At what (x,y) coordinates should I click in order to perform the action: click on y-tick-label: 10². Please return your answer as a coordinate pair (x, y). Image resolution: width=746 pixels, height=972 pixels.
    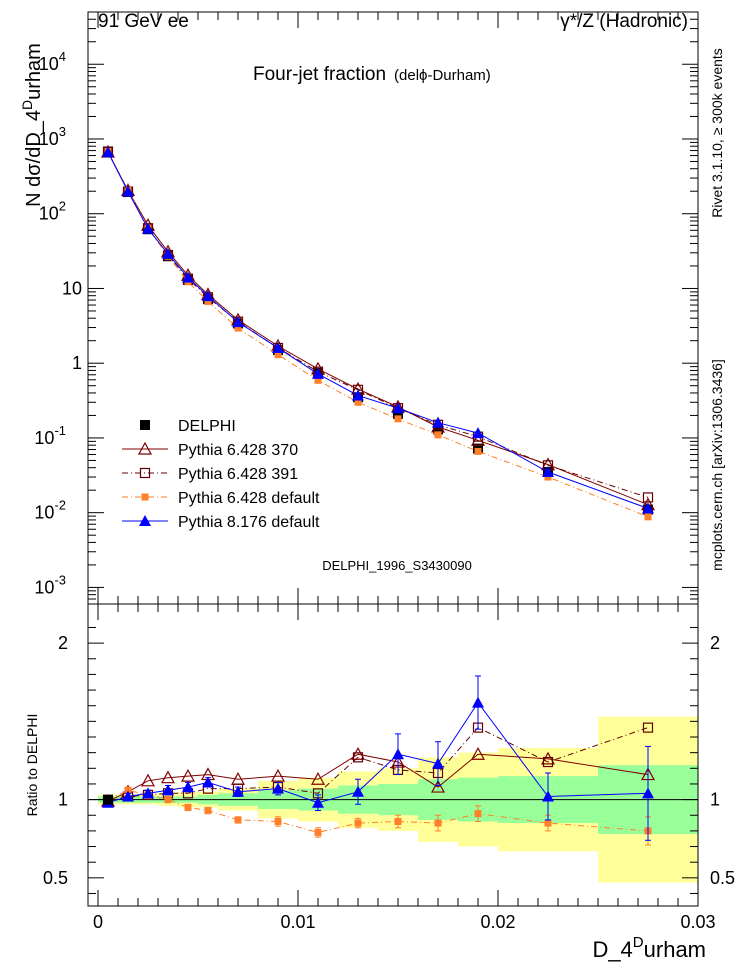
    Looking at the image, I should click on (52, 211).